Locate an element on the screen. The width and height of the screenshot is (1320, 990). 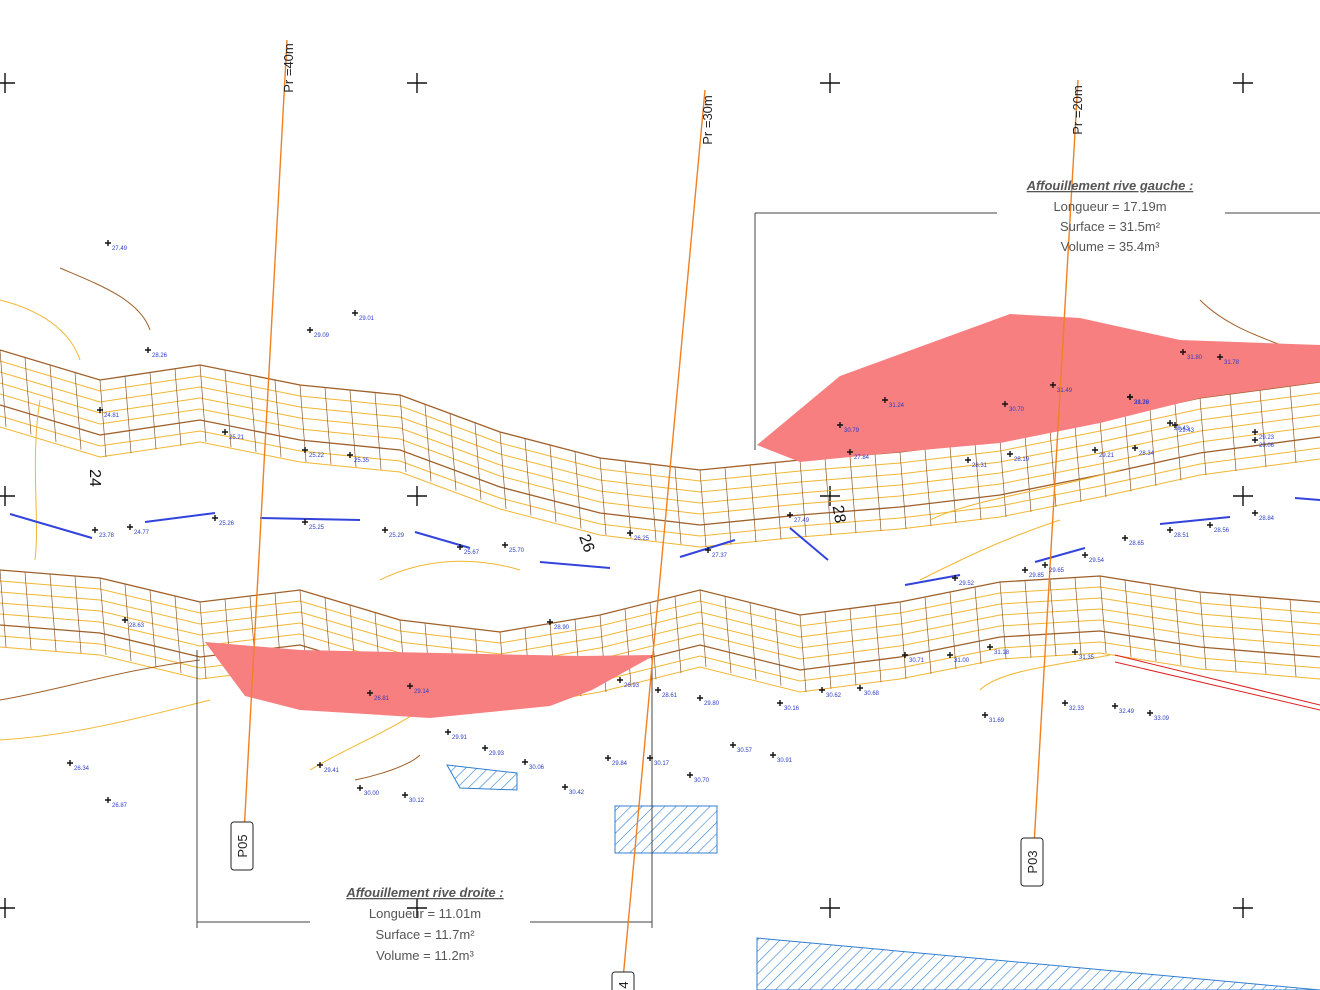
spot-height: 31.79 is located at coordinates (1142, 403).